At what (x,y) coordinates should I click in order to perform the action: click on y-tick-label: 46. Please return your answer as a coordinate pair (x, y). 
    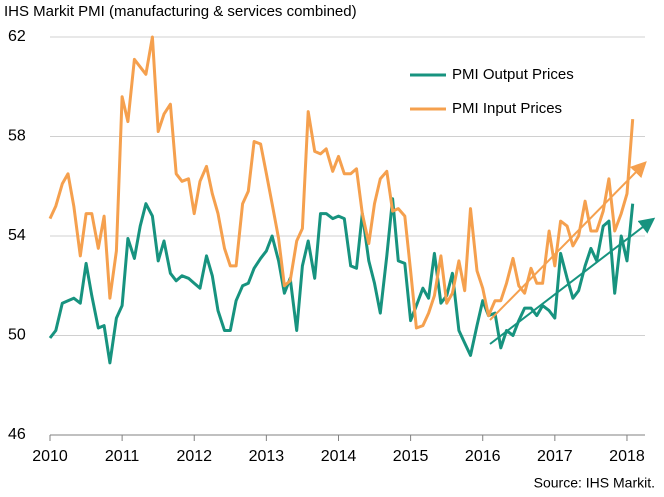
    Looking at the image, I should click on (17, 434).